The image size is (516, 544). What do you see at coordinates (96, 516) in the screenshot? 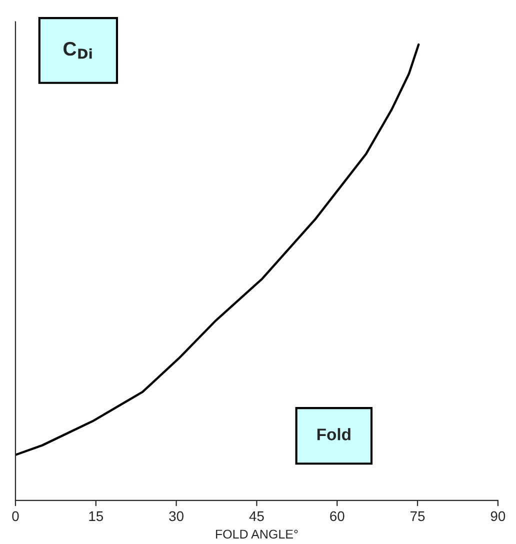
I see `x-tick-label: 15` at bounding box center [96, 516].